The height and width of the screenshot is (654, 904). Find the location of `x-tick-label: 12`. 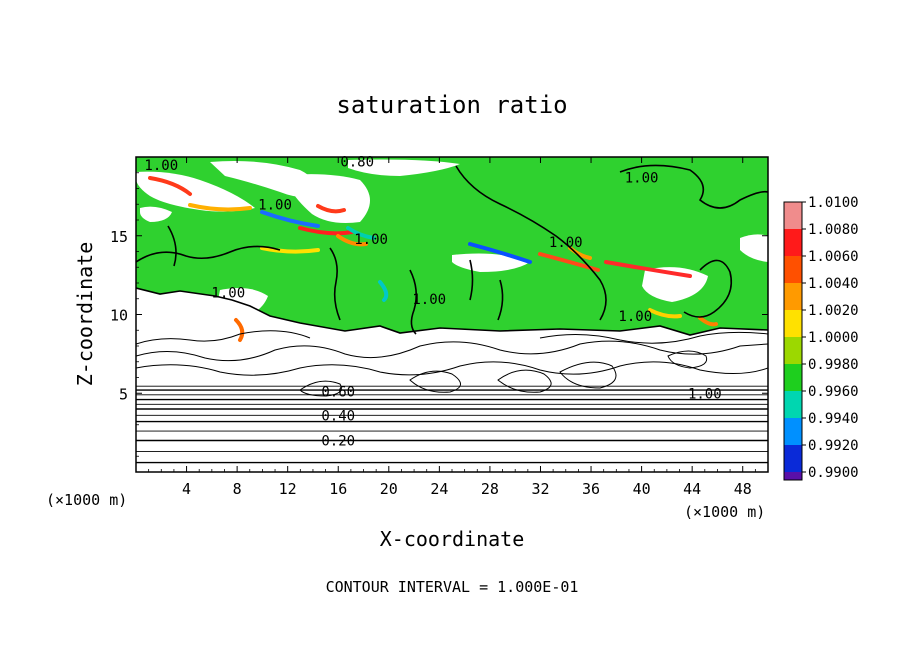

x-tick-label: 12 is located at coordinates (288, 489).